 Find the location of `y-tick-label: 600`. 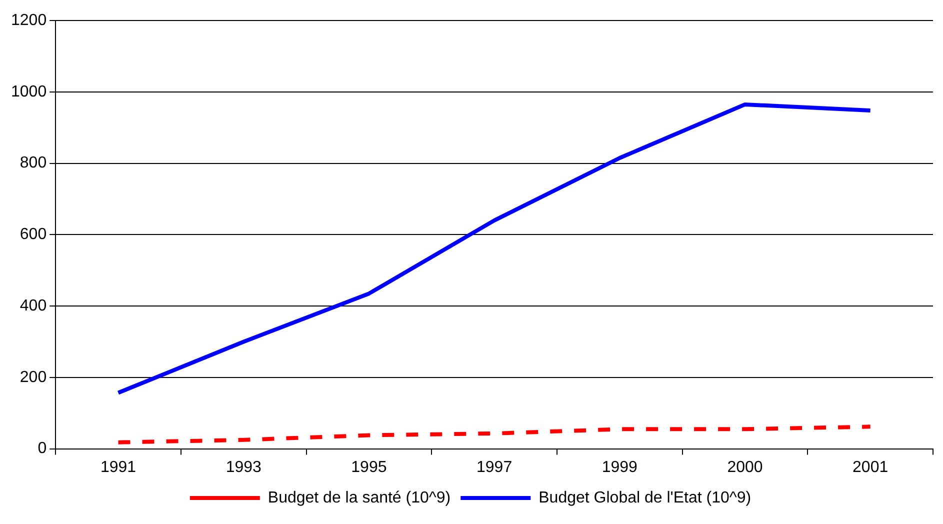

y-tick-label: 600 is located at coordinates (33, 235).